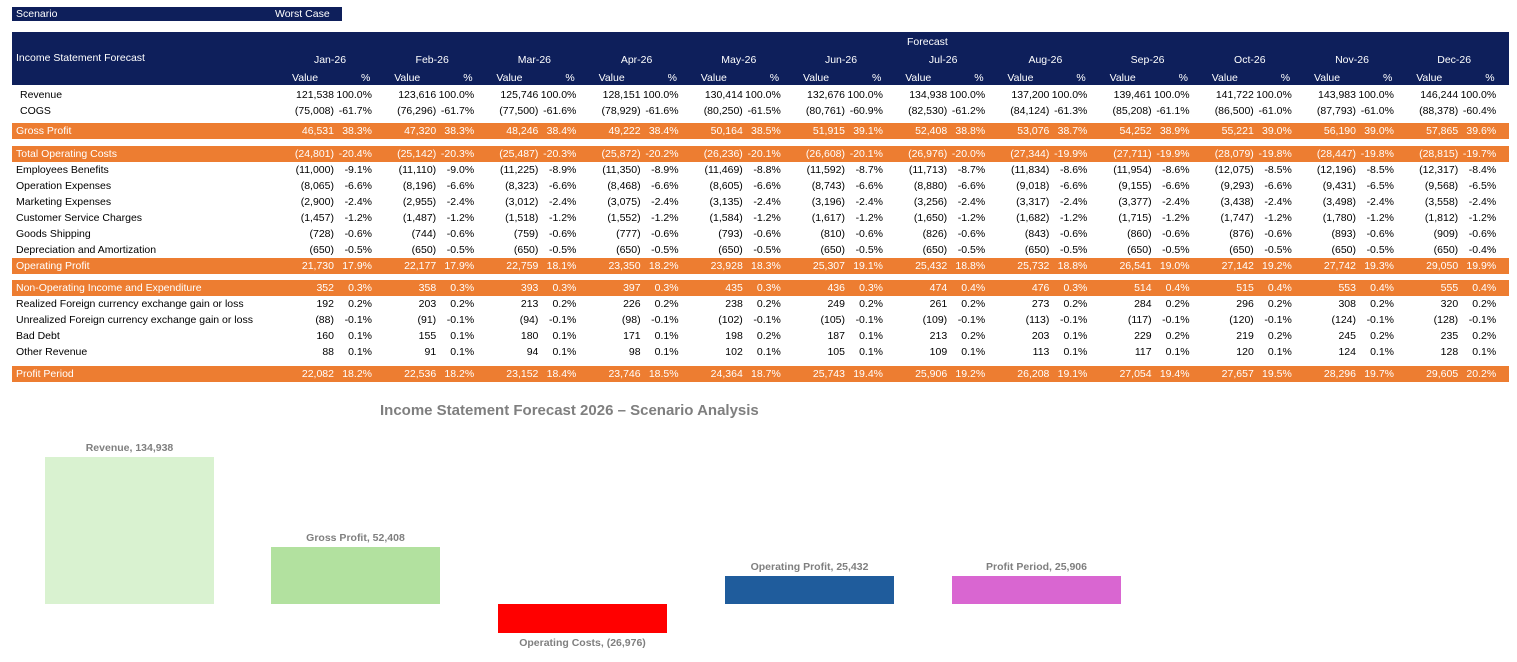 The width and height of the screenshot is (1517, 662). What do you see at coordinates (1442, 131) in the screenshot?
I see `cell-value: 57,865` at bounding box center [1442, 131].